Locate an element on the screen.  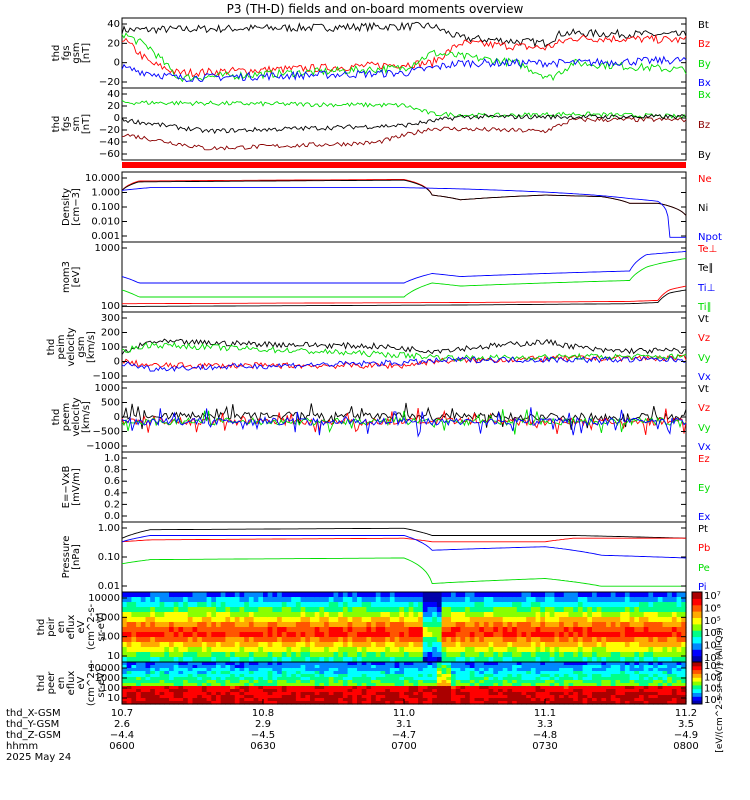
y-tick-label: 300 is located at coordinates (110, 318).